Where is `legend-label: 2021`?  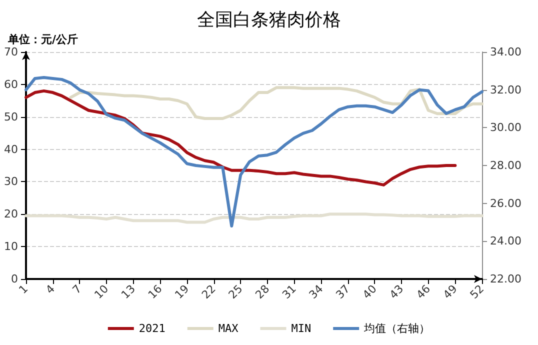 legend-label: 2021 is located at coordinates (152, 328).